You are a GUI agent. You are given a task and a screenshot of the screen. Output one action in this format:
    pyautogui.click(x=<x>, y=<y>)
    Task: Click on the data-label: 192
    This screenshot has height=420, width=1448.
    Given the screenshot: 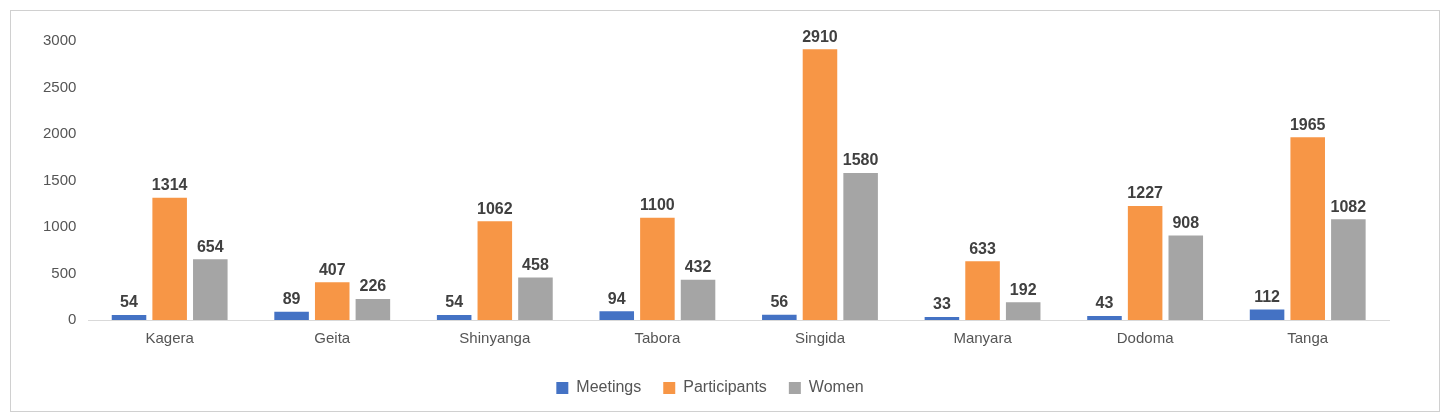 What is the action you would take?
    pyautogui.click(x=1023, y=289)
    